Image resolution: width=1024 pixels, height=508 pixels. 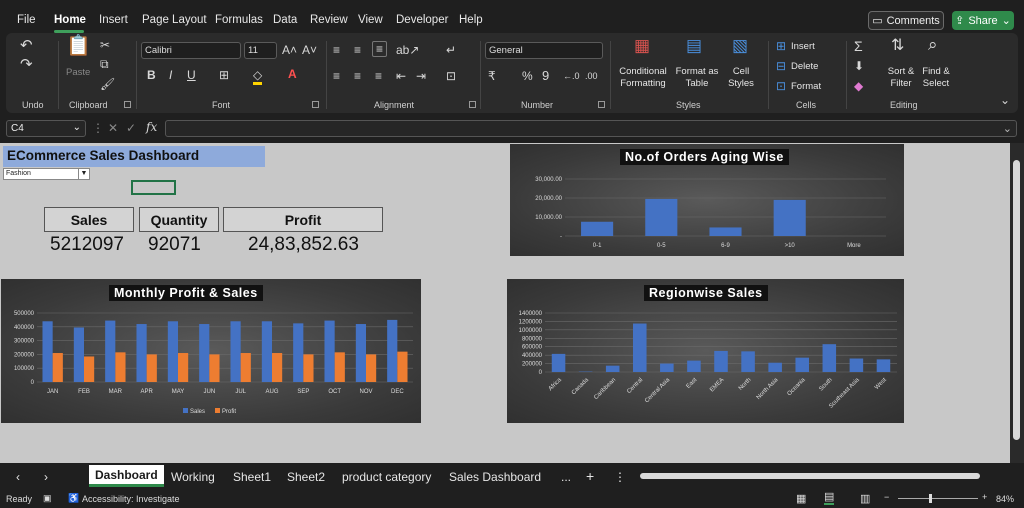 I want to click on decrease-decimal-icon: .00, so click(x=591, y=76).